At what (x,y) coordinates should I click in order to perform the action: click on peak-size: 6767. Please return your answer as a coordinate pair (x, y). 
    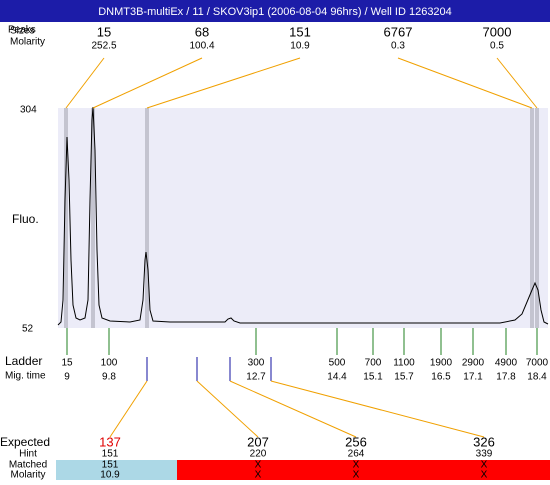
    Looking at the image, I should click on (398, 31).